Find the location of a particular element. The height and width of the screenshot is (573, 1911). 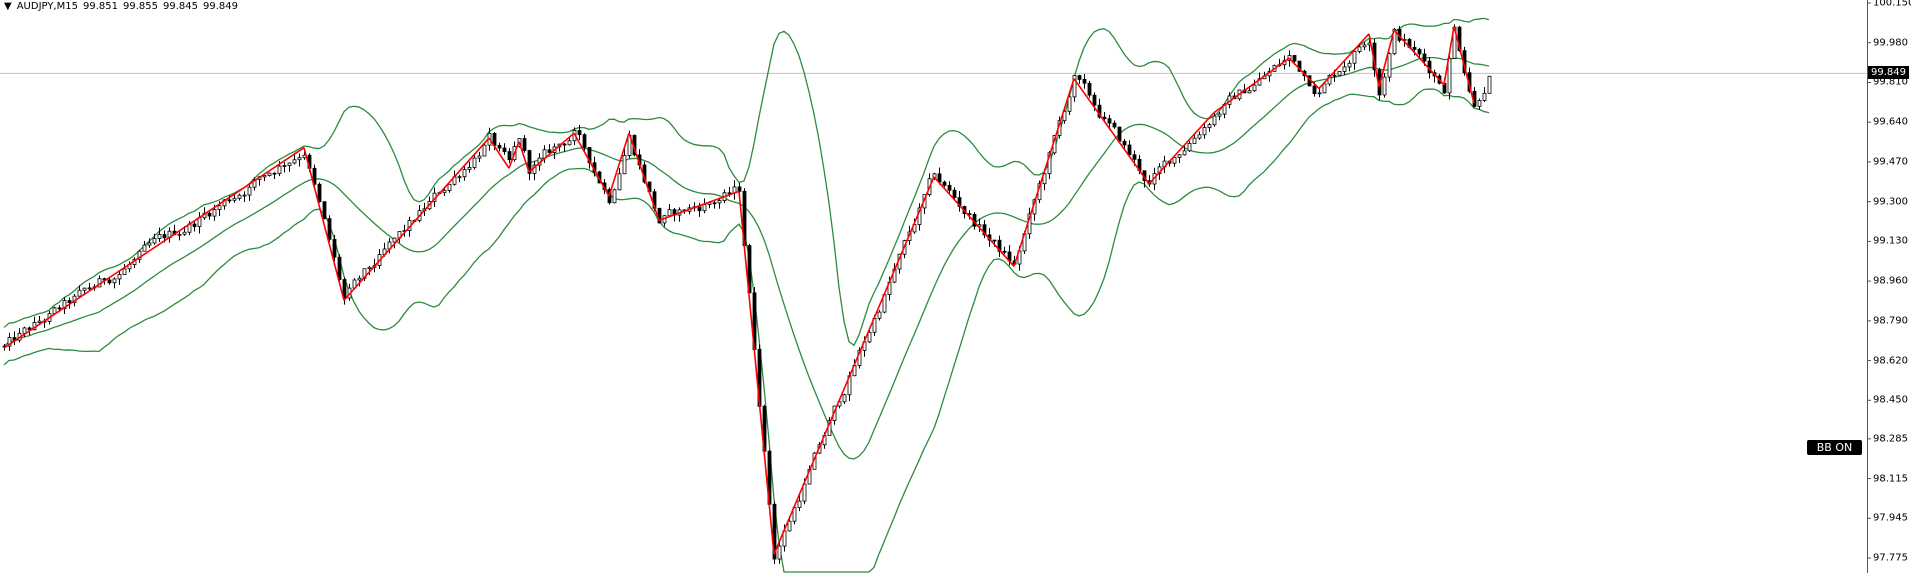

bb-toggle-button: BB ON is located at coordinates (1834, 447).